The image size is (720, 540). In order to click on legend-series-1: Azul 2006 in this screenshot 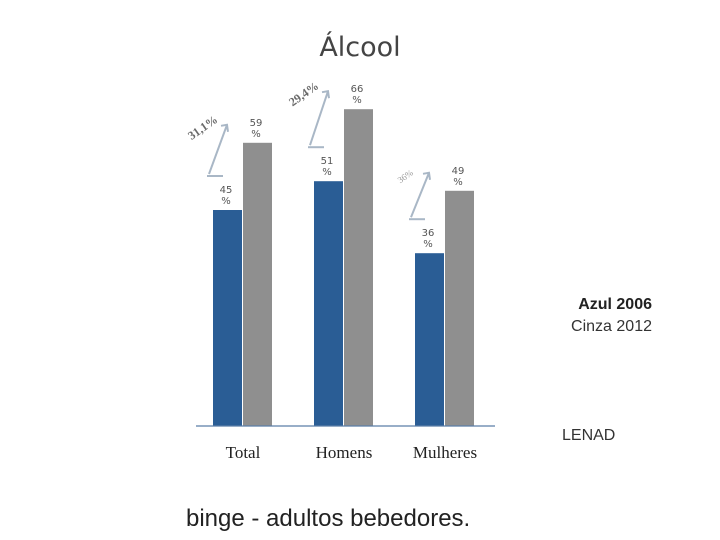, I will do `click(615, 304)`.